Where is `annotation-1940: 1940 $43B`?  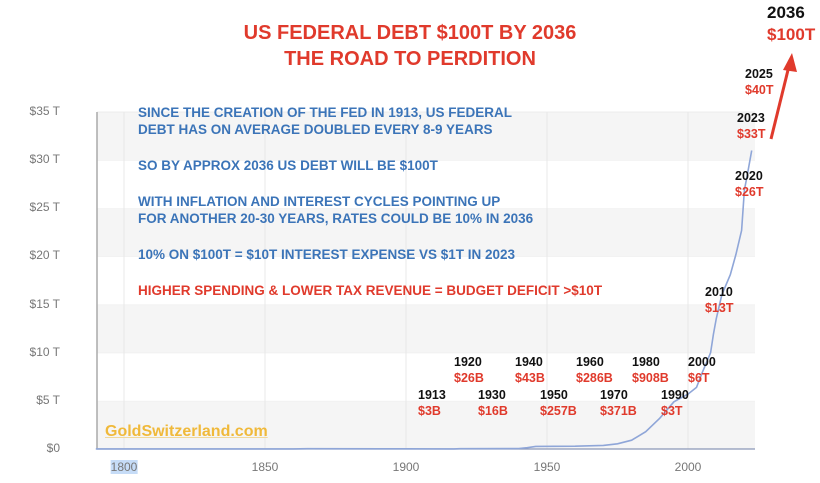
annotation-1940: 1940 $43B is located at coordinates (530, 370).